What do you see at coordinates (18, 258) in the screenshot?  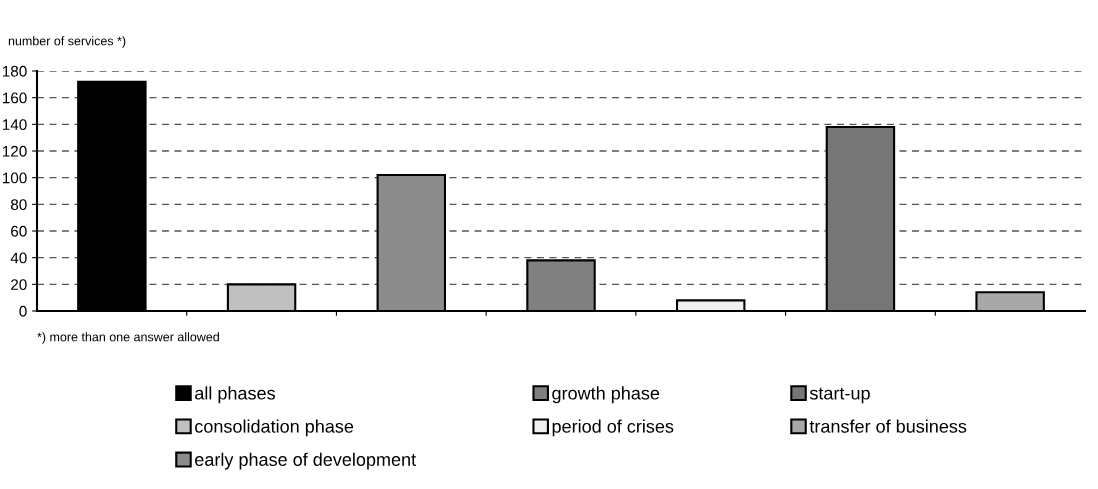 I see `y-tick-label: 40` at bounding box center [18, 258].